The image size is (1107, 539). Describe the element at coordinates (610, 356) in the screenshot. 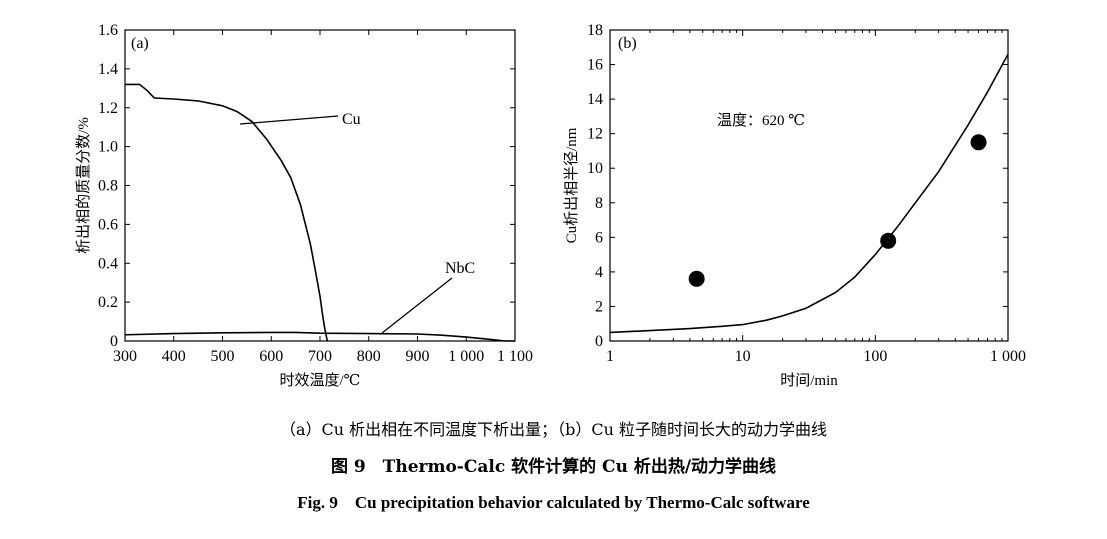

I see `panel-b-x-tick-label: 1` at that location.